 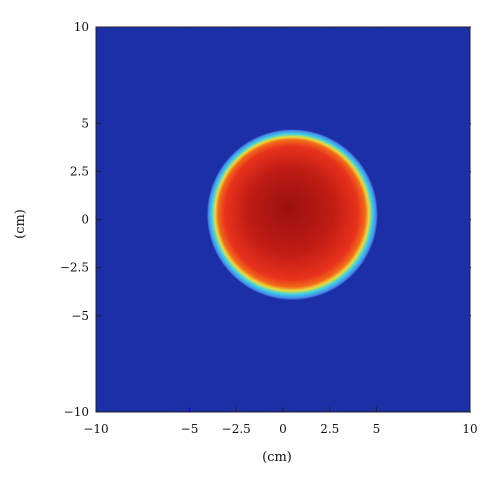 I want to click on y-tick-label: 2.5, so click(x=79, y=171).